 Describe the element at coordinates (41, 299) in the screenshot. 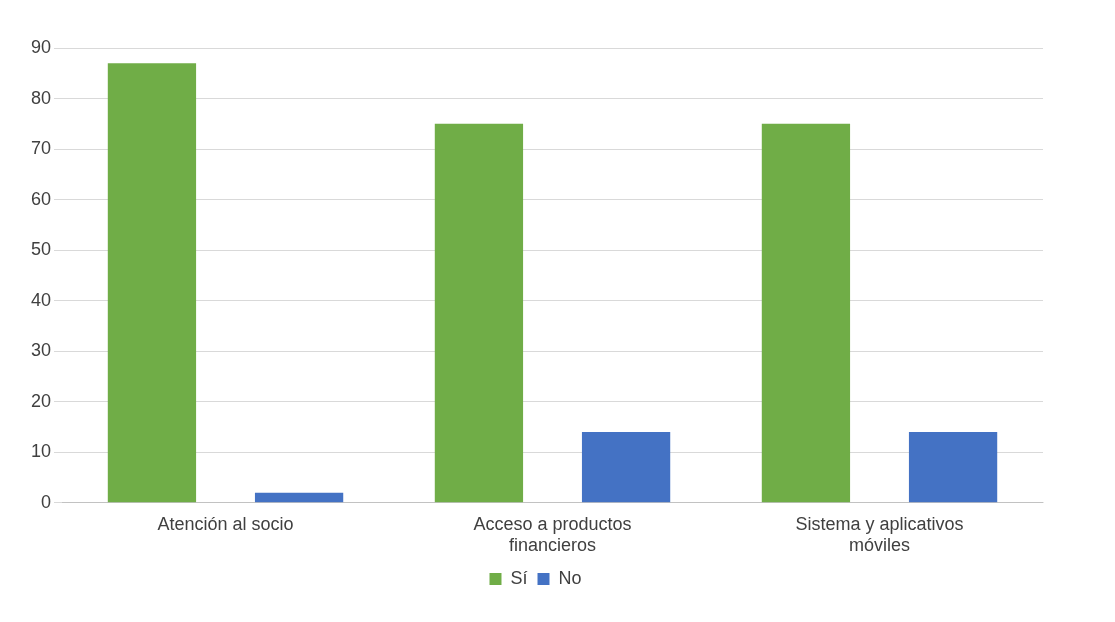

I see `y-tick-label: 40` at that location.